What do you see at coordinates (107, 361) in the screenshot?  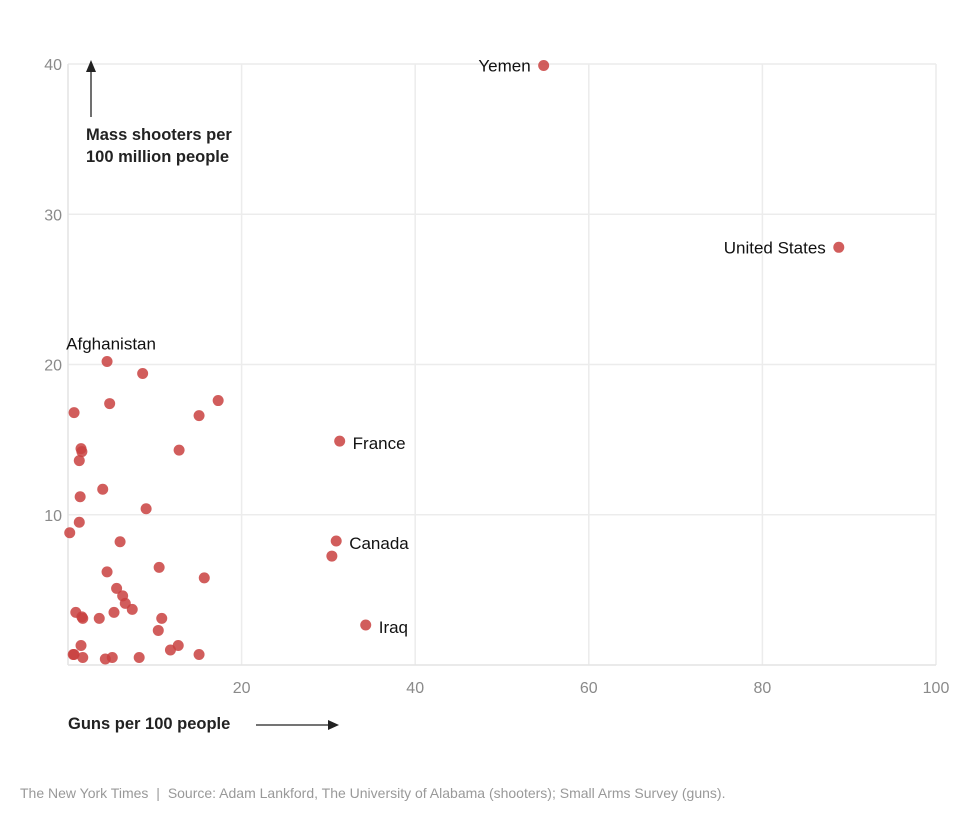 I see `data-point-afghanistan` at bounding box center [107, 361].